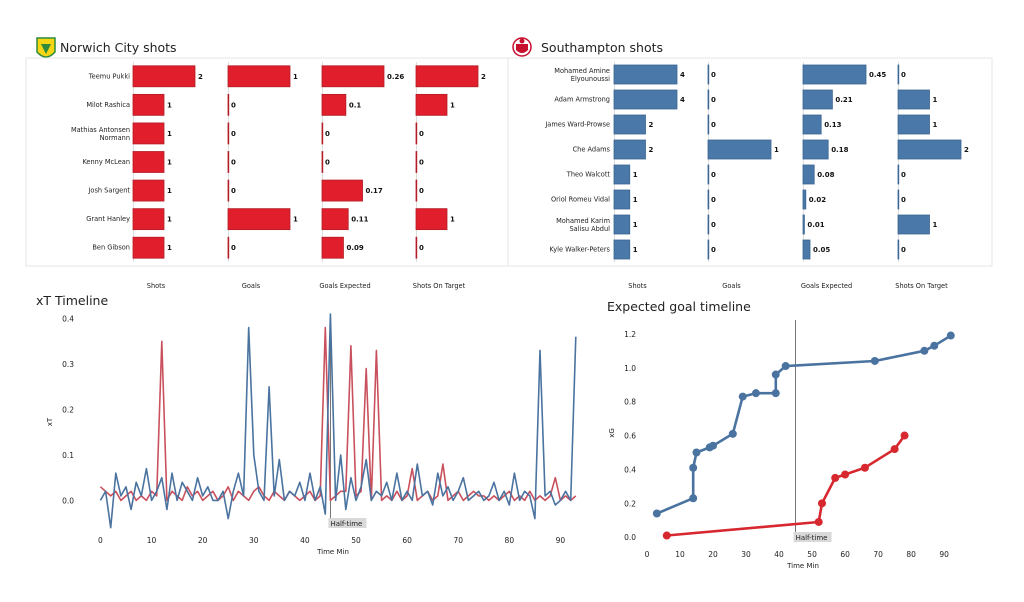 This screenshot has height=602, width=1024. Describe the element at coordinates (522, 47) in the screenshot. I see `southampton-badge-icon` at that location.